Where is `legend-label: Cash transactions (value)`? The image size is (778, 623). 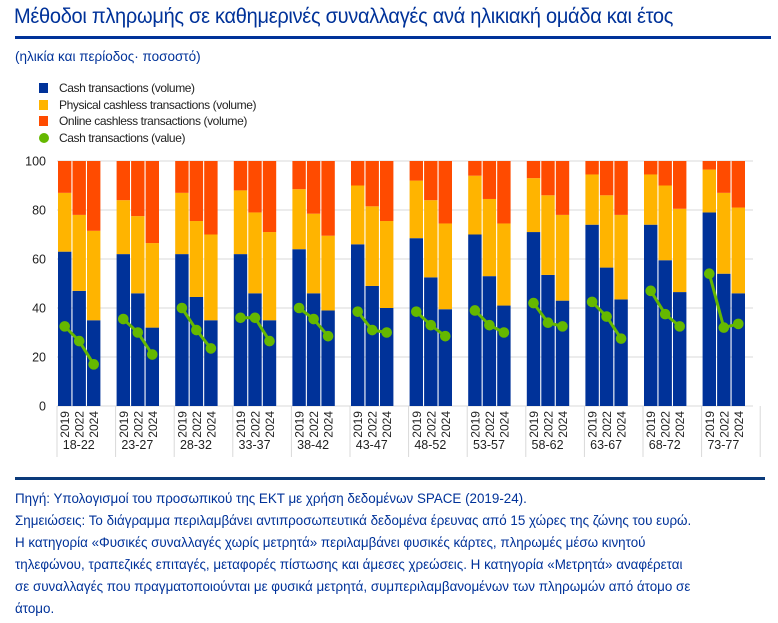
legend-label: Cash transactions (value) is located at coordinates (122, 137).